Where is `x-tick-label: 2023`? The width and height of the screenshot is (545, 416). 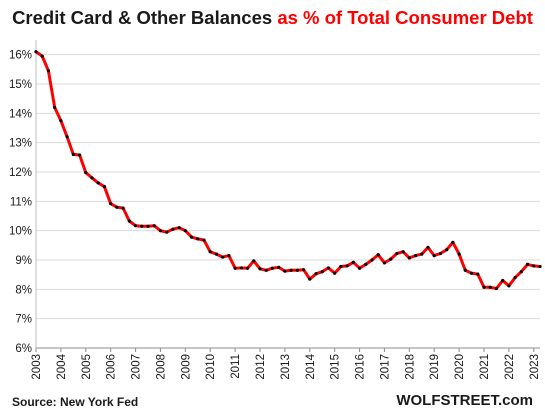 x-tick-label: 2023 is located at coordinates (535, 367).